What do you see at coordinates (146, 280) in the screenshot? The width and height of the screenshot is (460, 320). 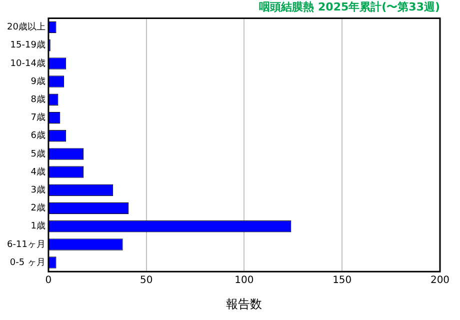 I see `x-tick-label: 50` at bounding box center [146, 280].